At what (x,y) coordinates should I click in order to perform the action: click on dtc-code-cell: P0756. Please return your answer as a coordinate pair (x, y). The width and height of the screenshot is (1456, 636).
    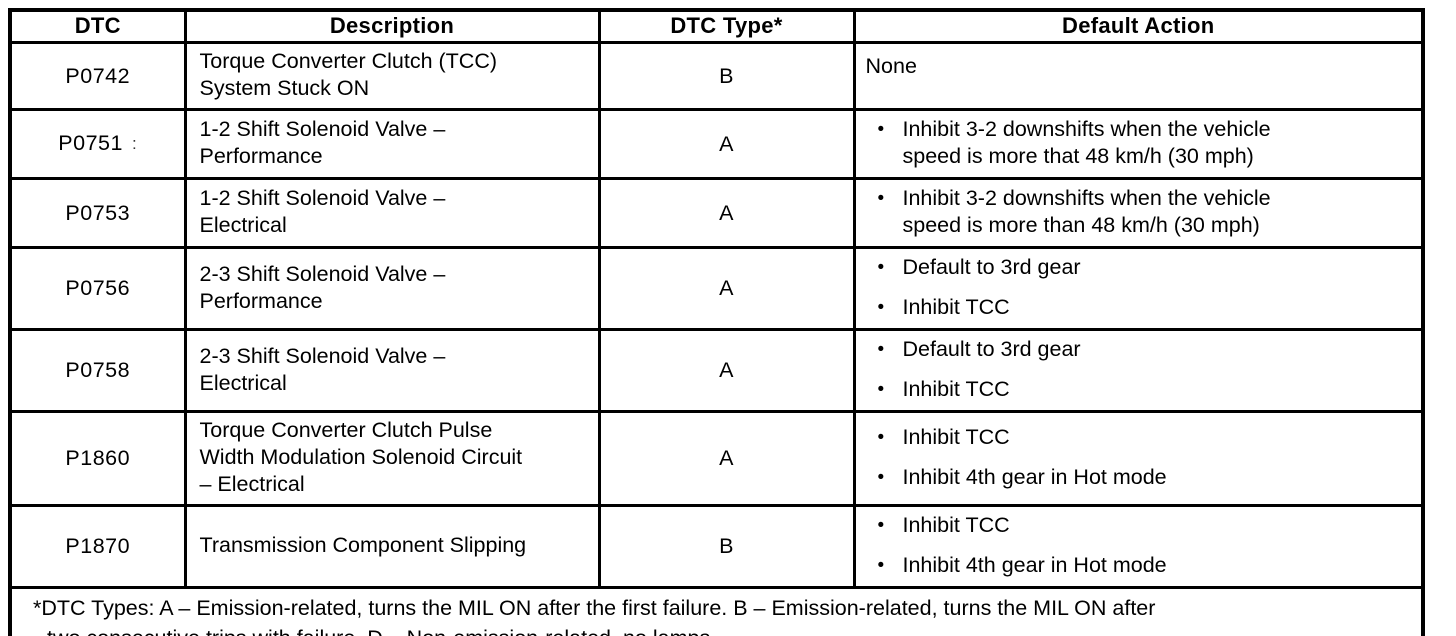
    Looking at the image, I should click on (97, 288).